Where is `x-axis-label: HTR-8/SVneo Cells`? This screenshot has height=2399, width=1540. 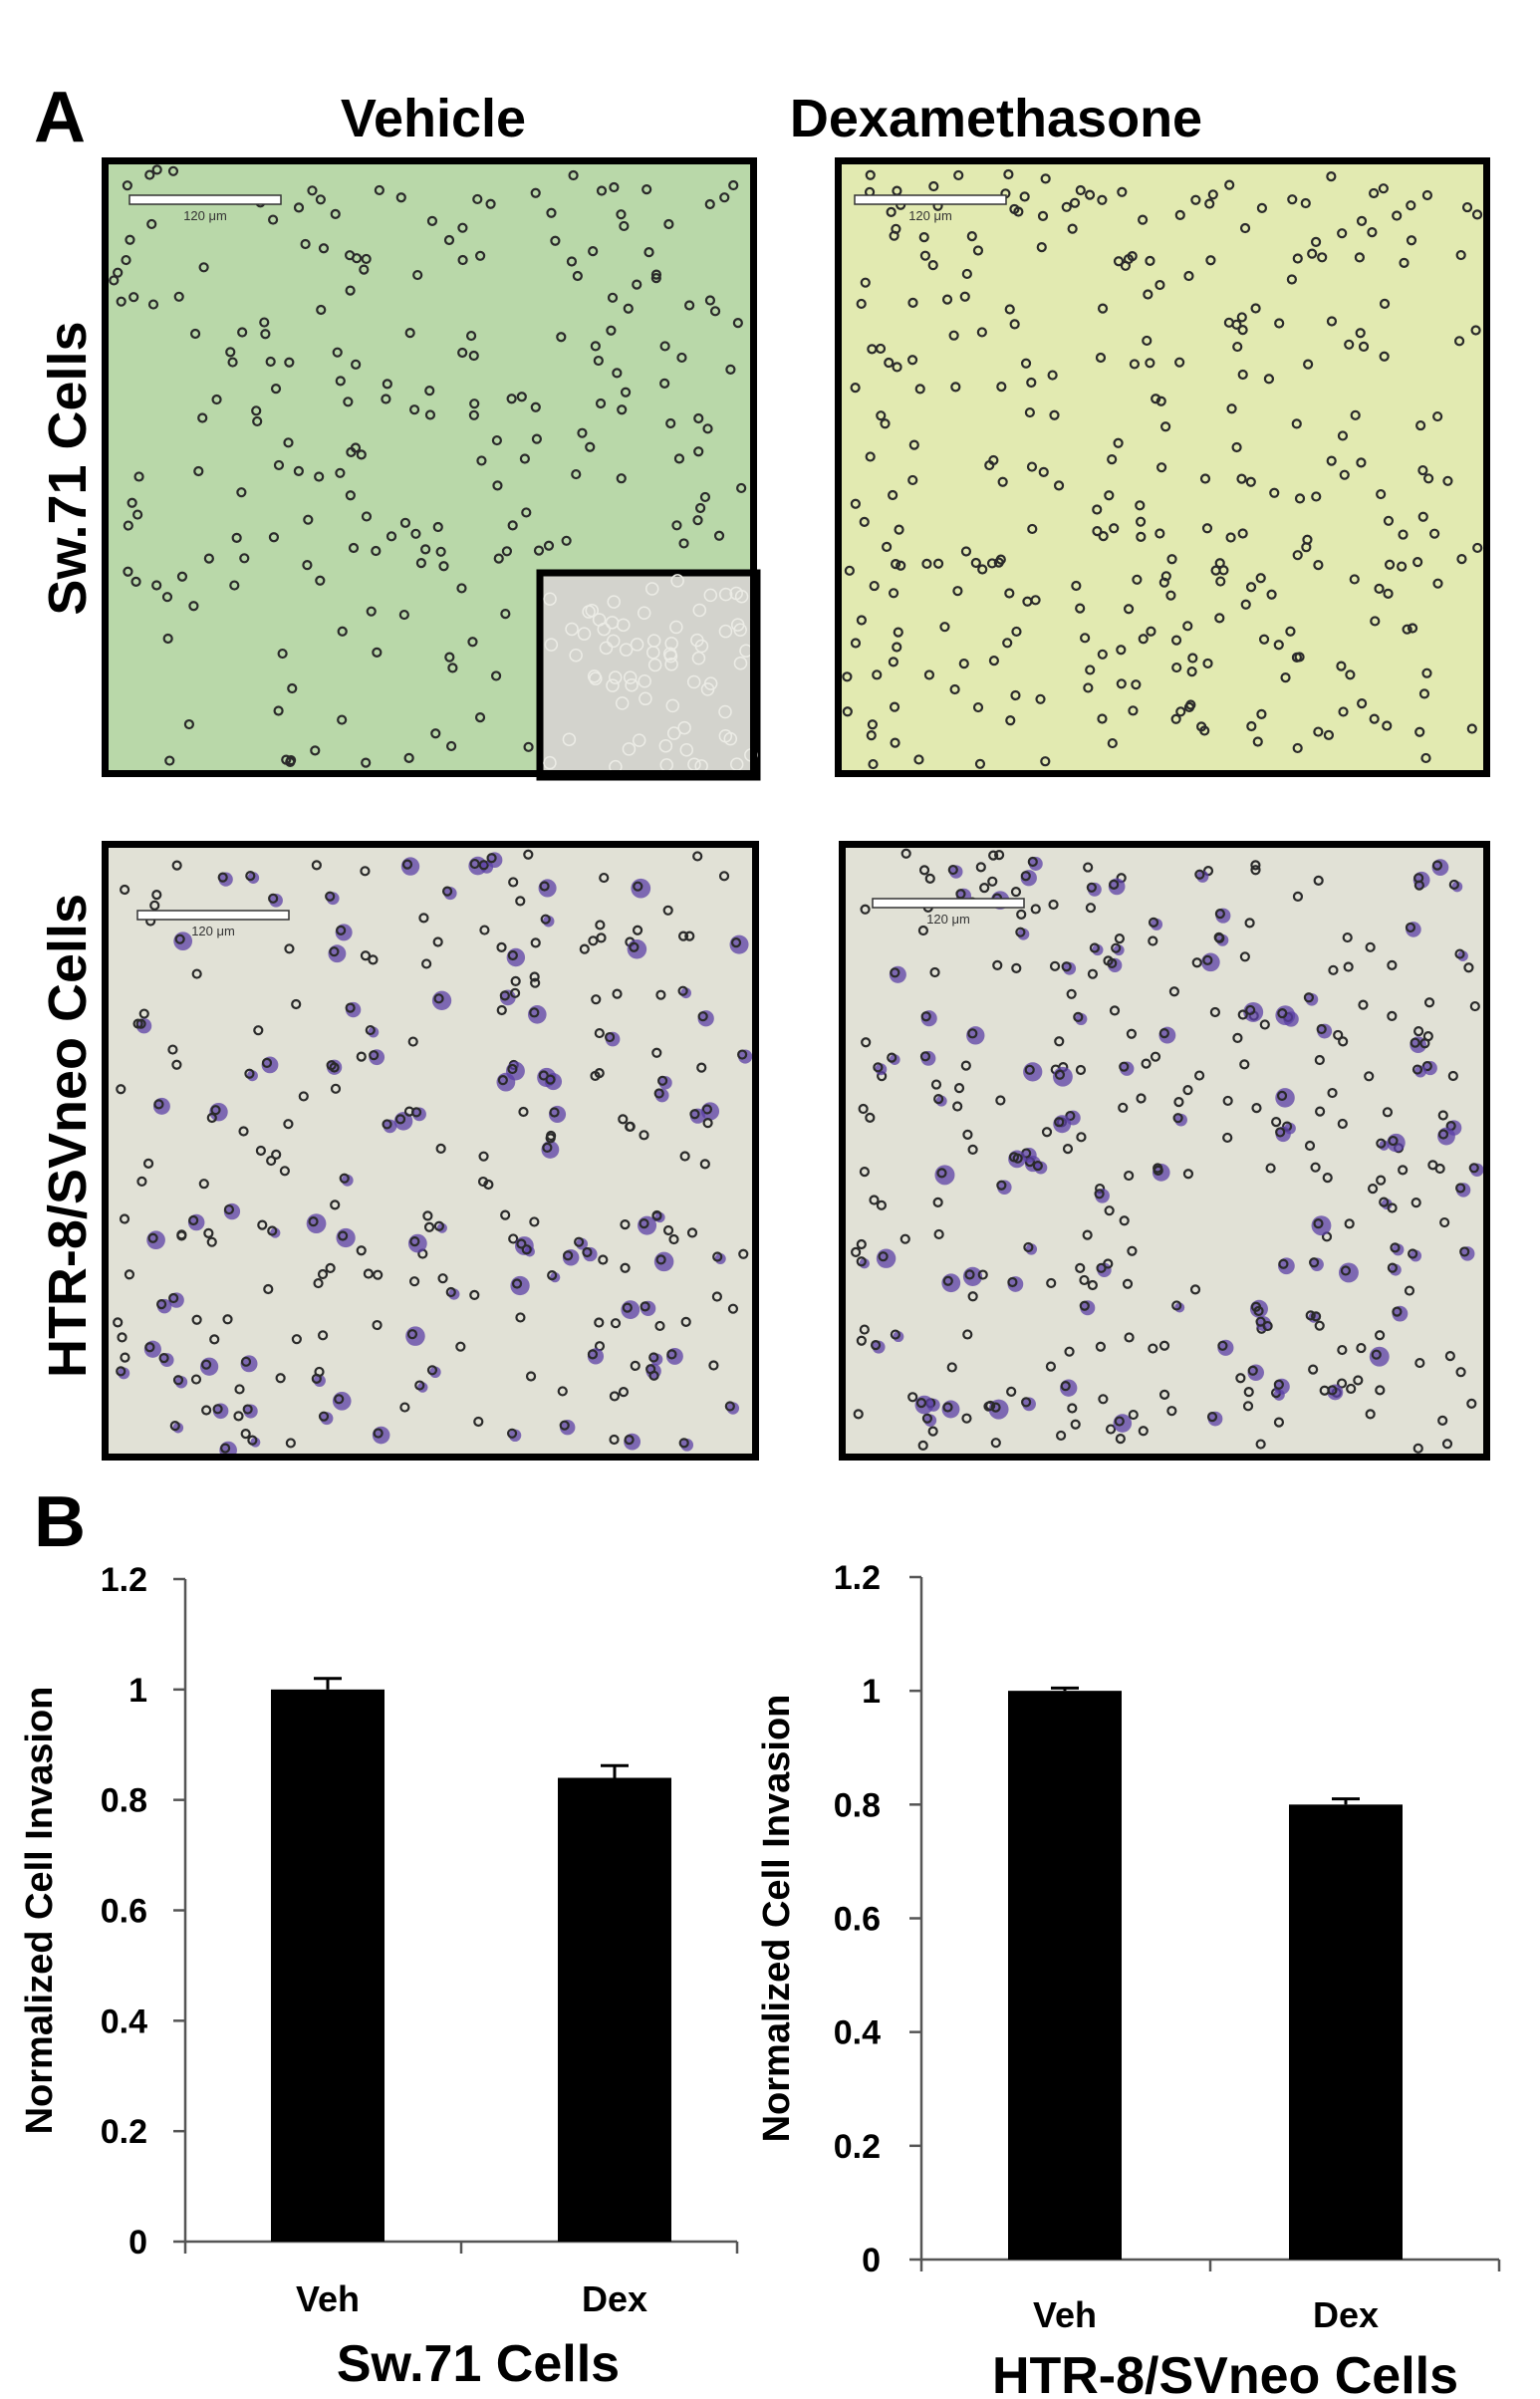 x-axis-label: HTR-8/SVneo Cells is located at coordinates (1225, 2373).